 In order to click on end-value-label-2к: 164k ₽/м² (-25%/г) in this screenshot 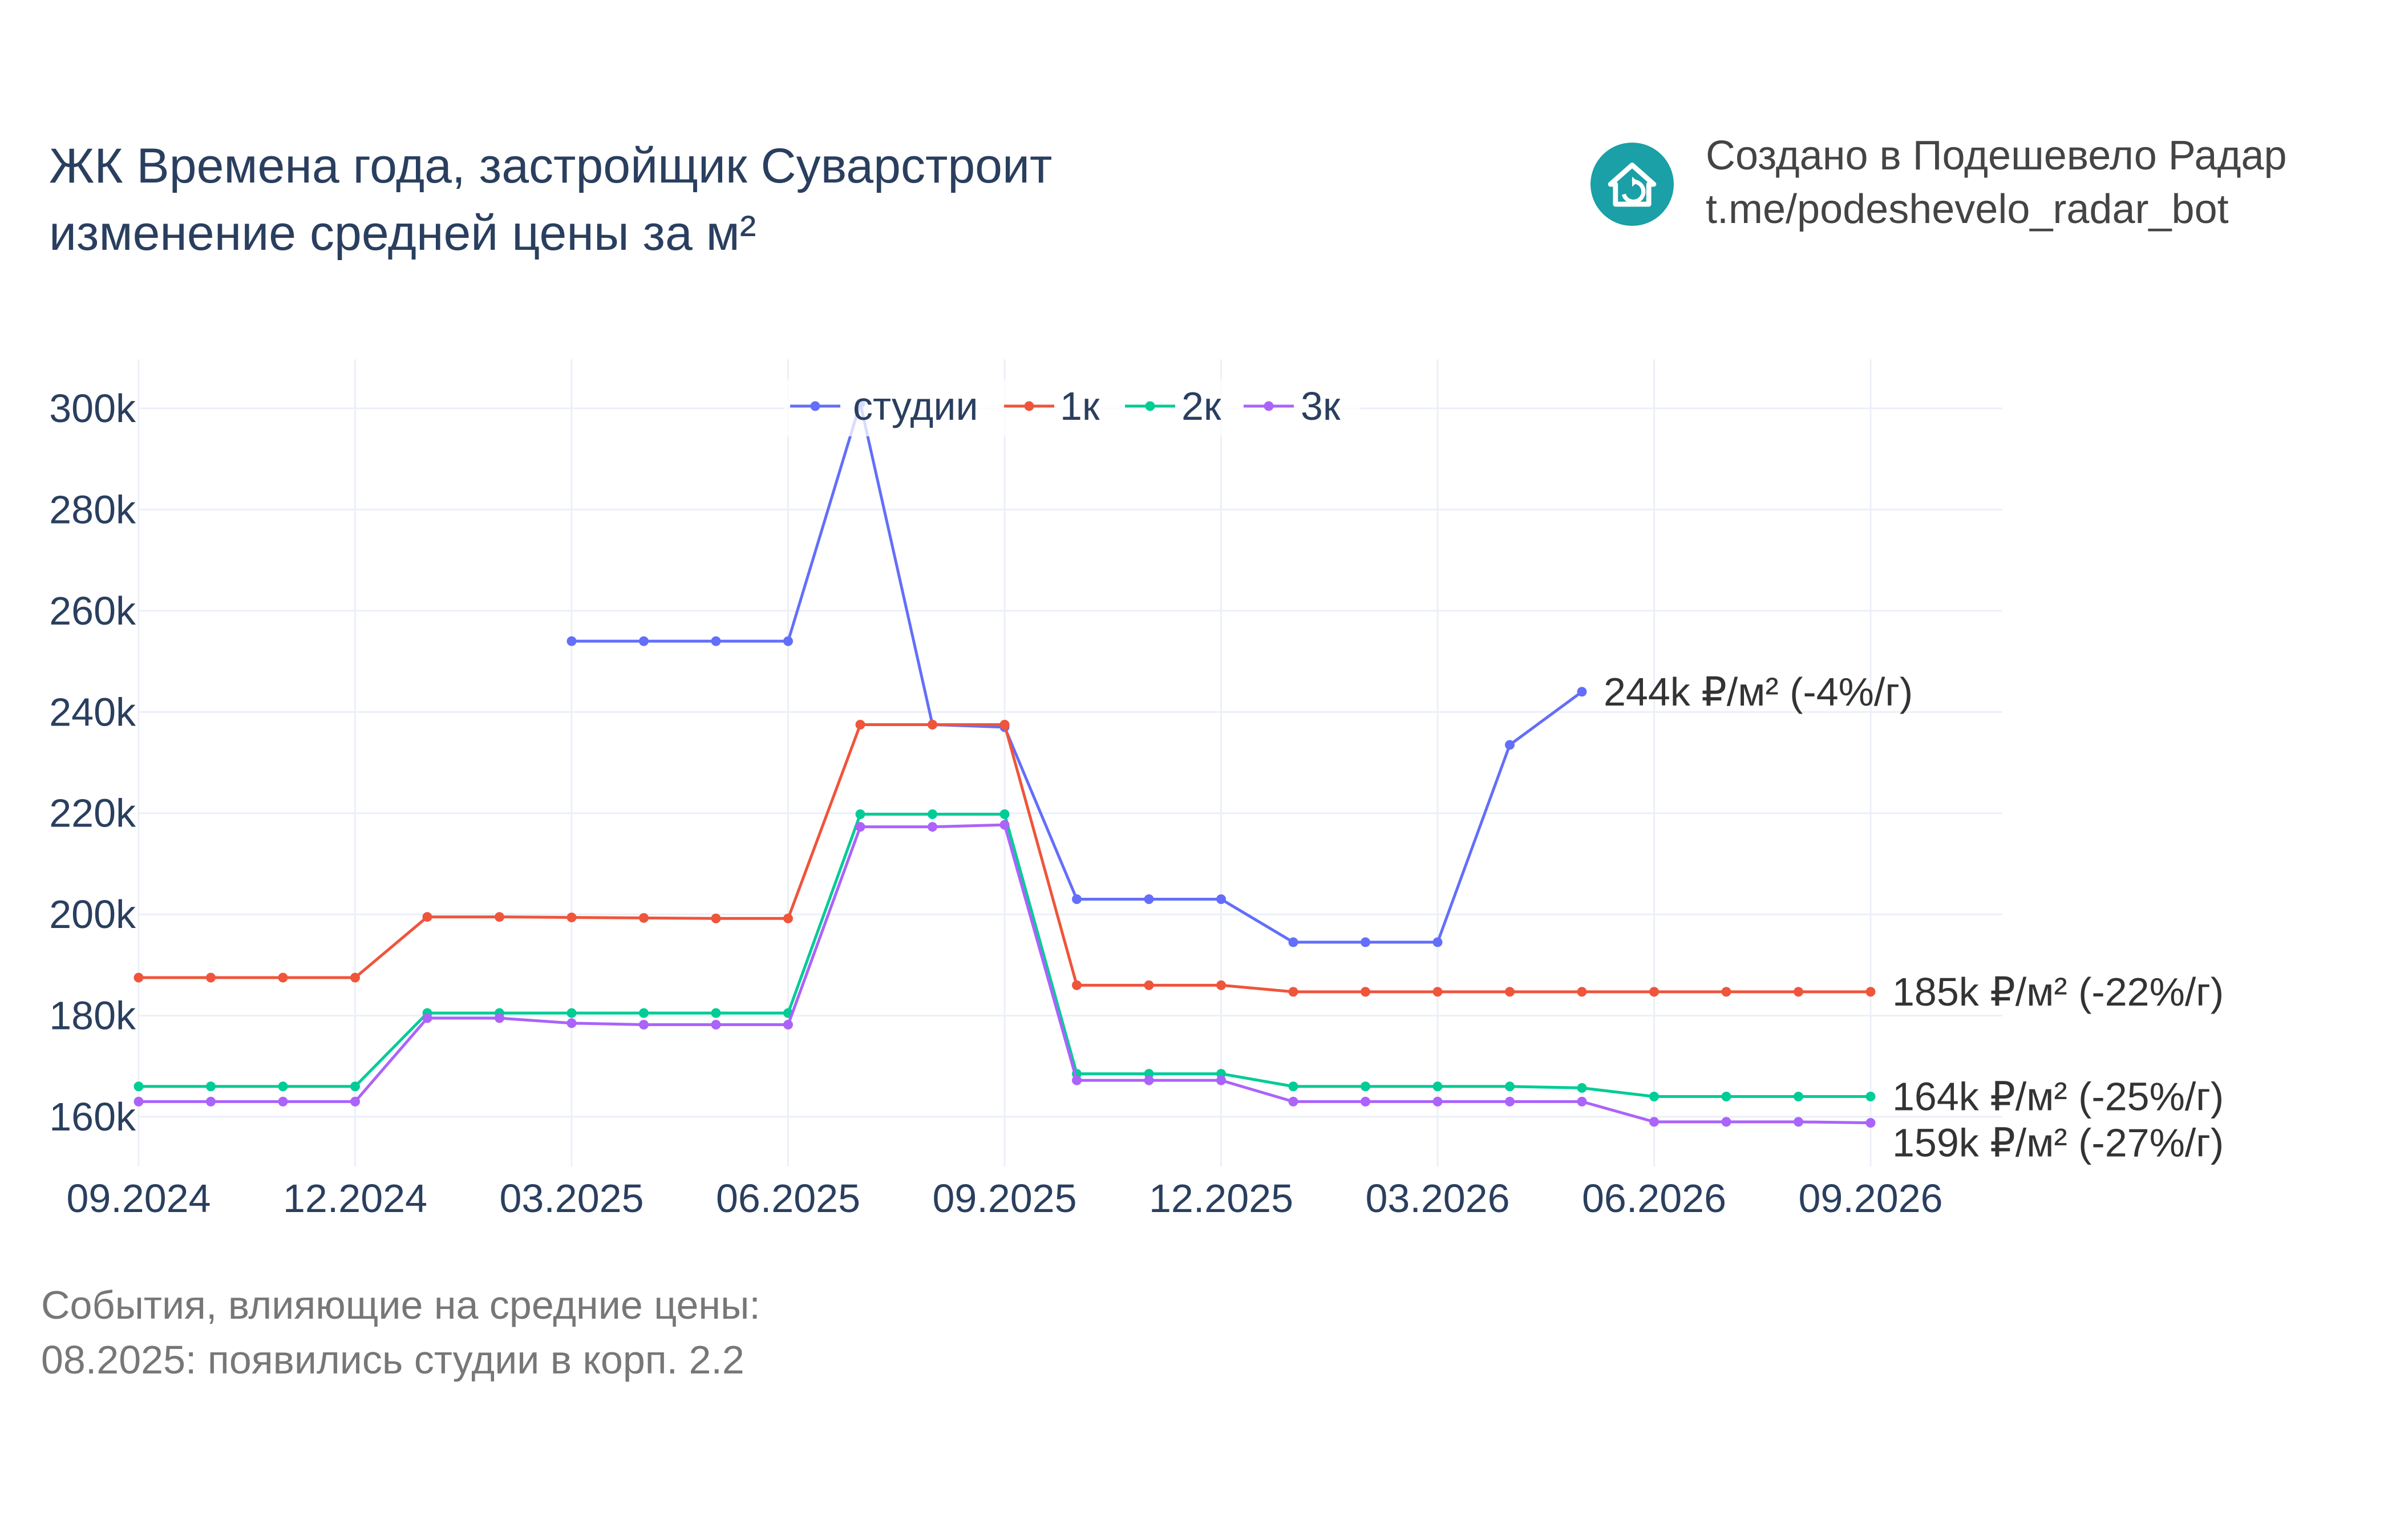, I will do `click(2058, 1097)`.